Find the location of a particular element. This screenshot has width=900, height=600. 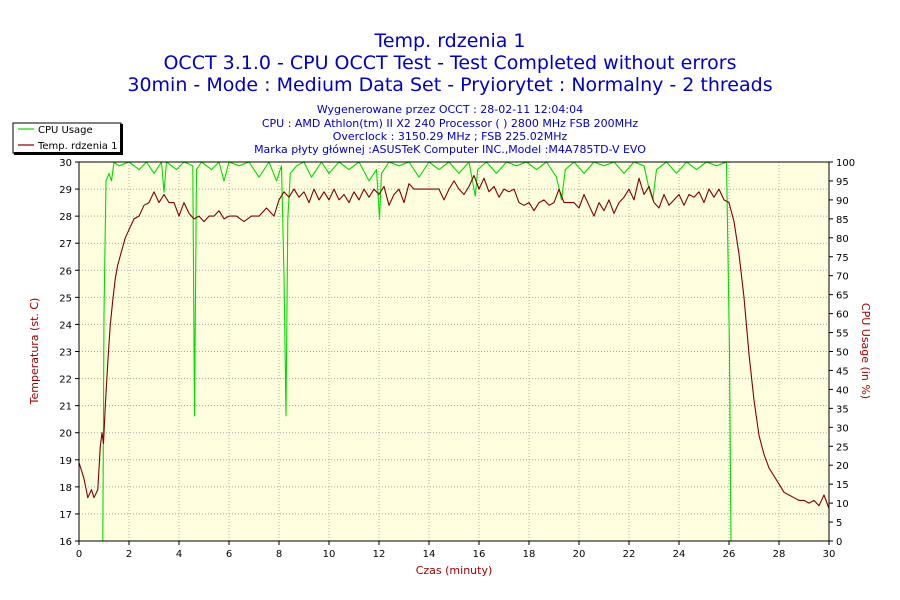

x-tick-label: 24 is located at coordinates (679, 554).